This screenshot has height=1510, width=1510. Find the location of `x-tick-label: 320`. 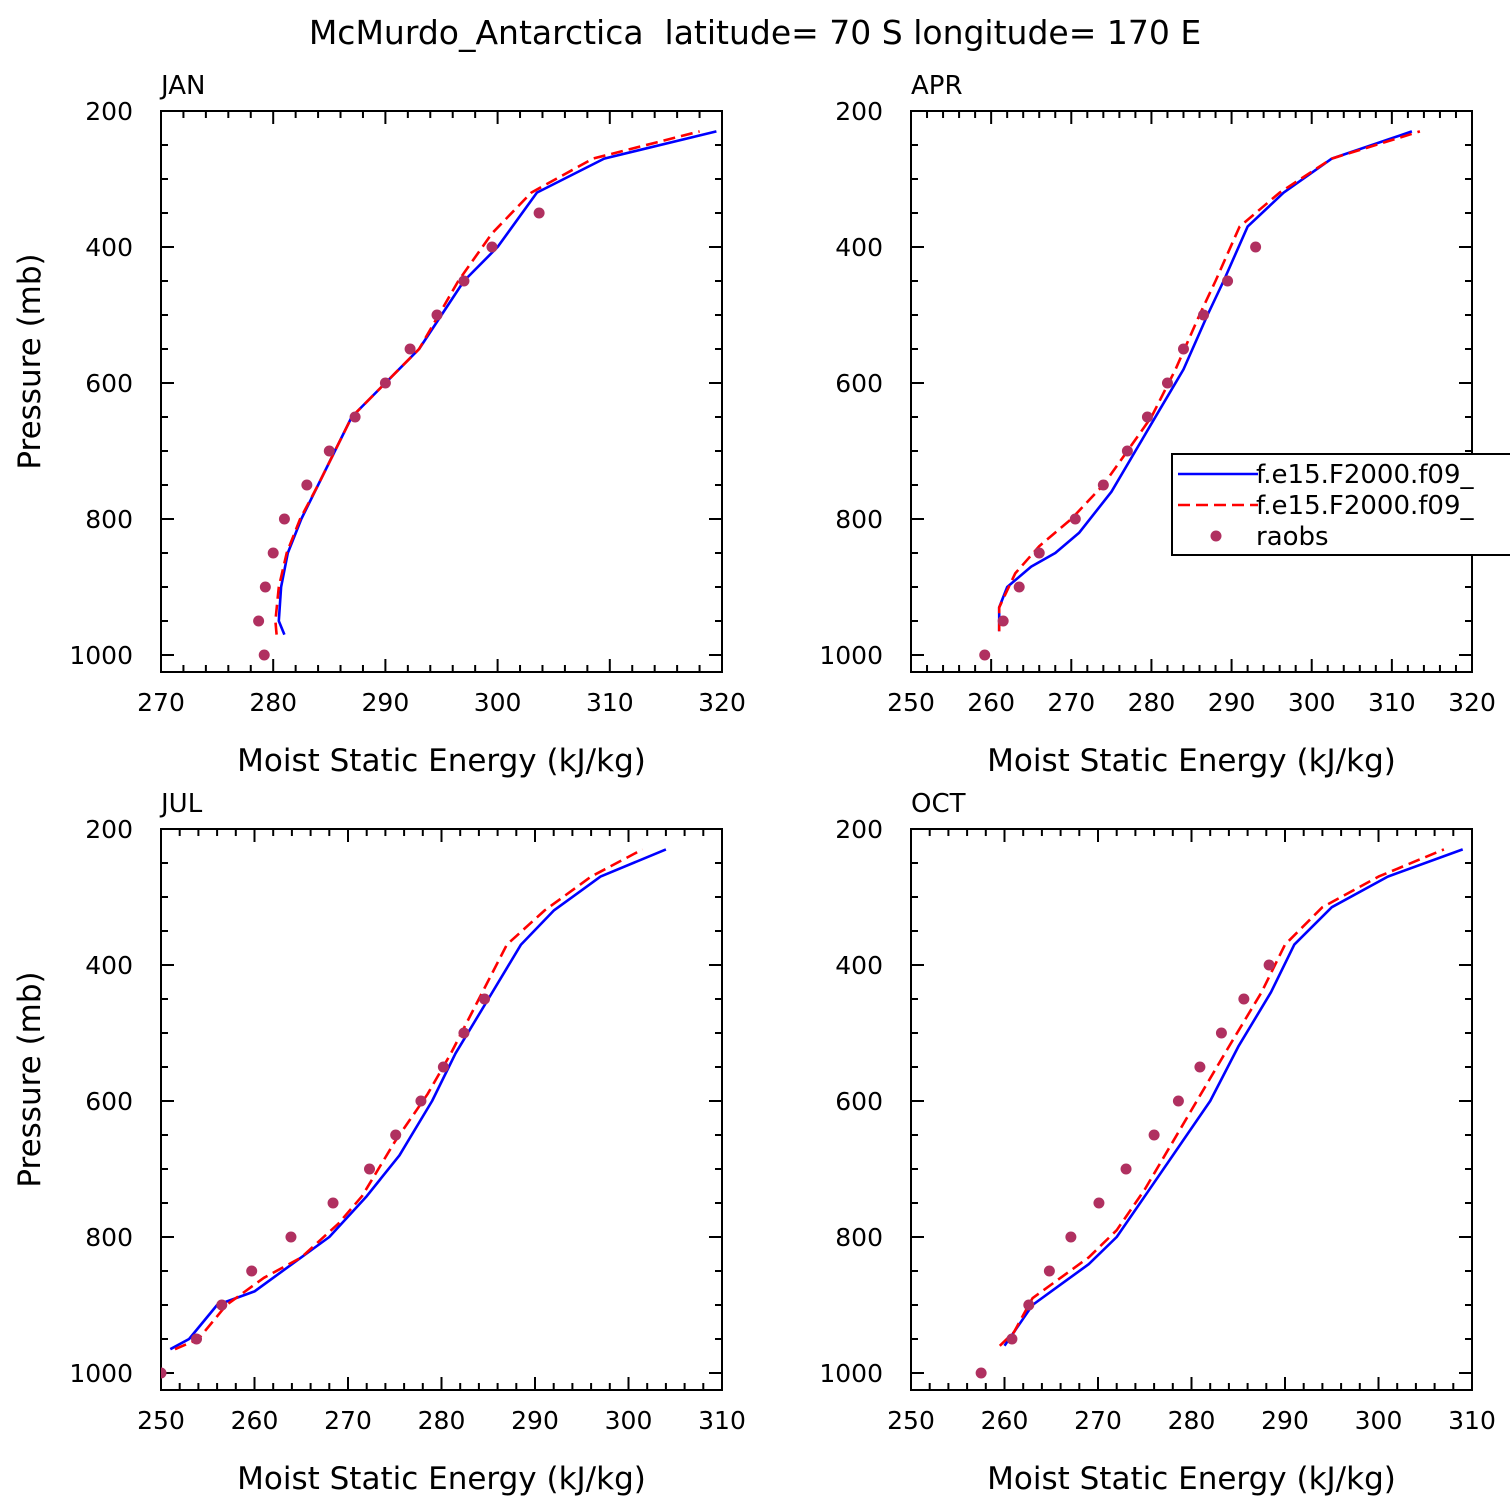

x-tick-label: 320 is located at coordinates (1472, 702).